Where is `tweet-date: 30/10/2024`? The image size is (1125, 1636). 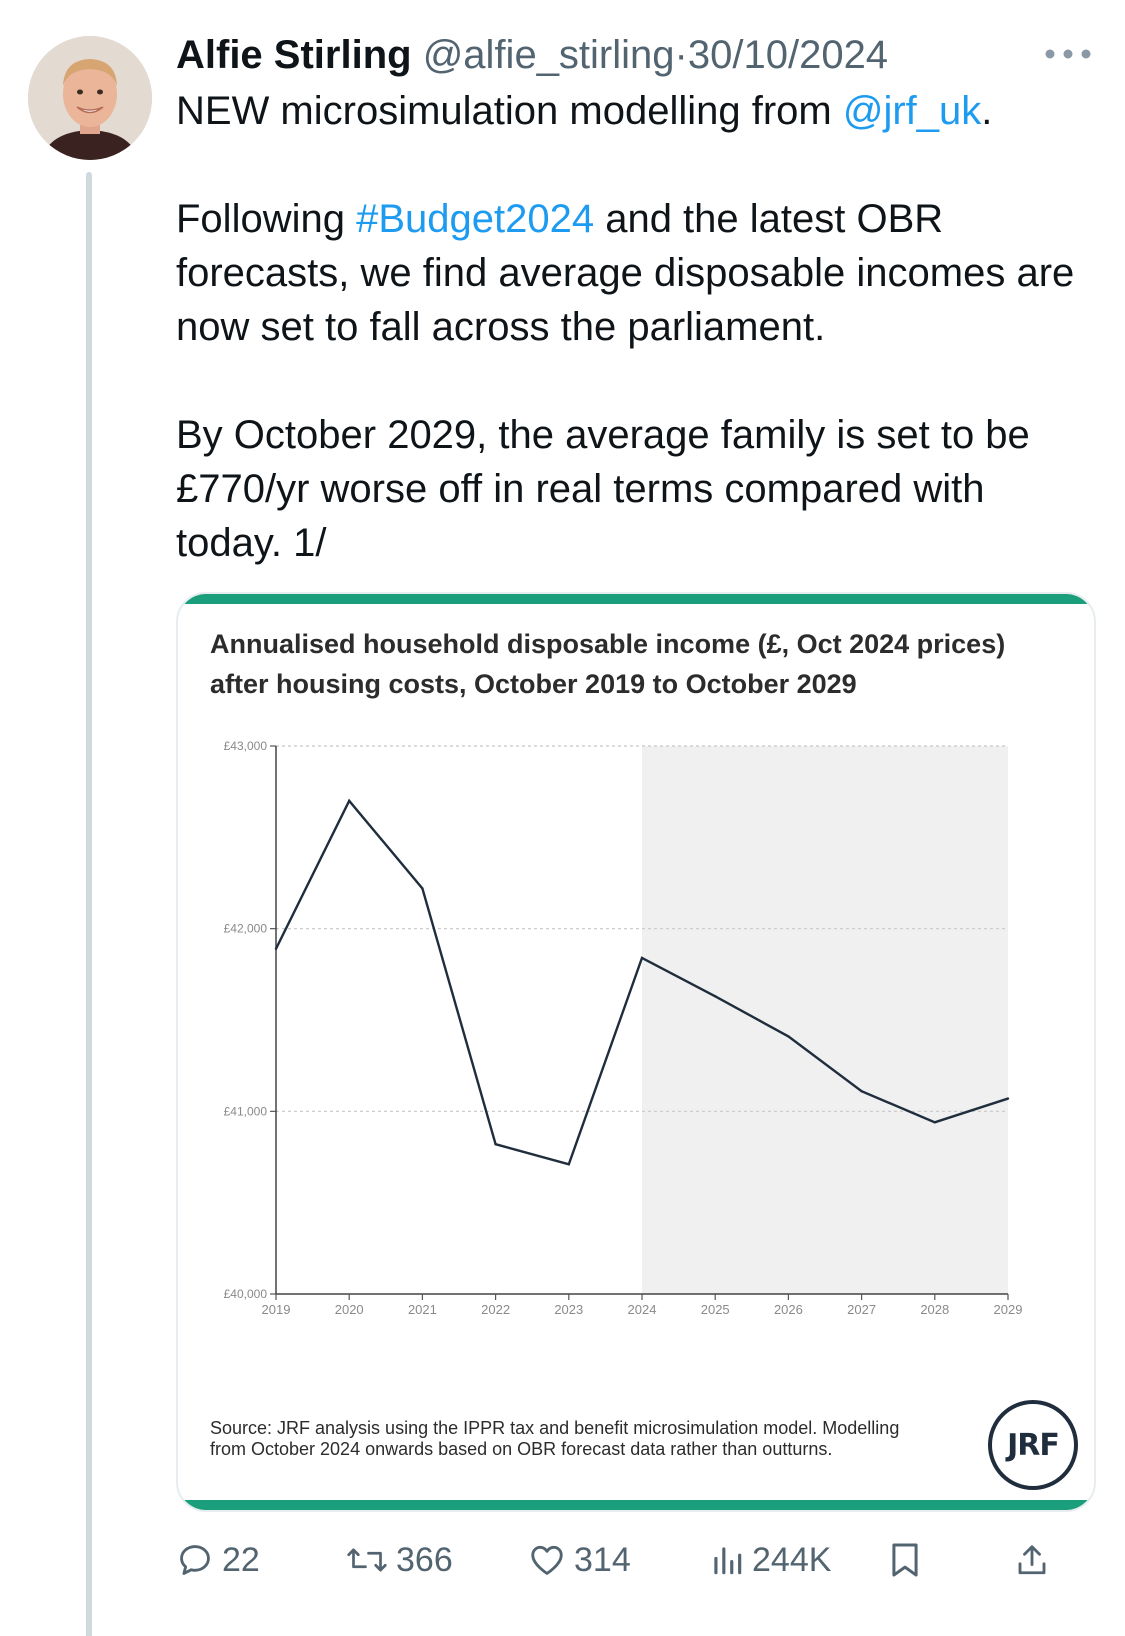 tweet-date: 30/10/2024 is located at coordinates (788, 55).